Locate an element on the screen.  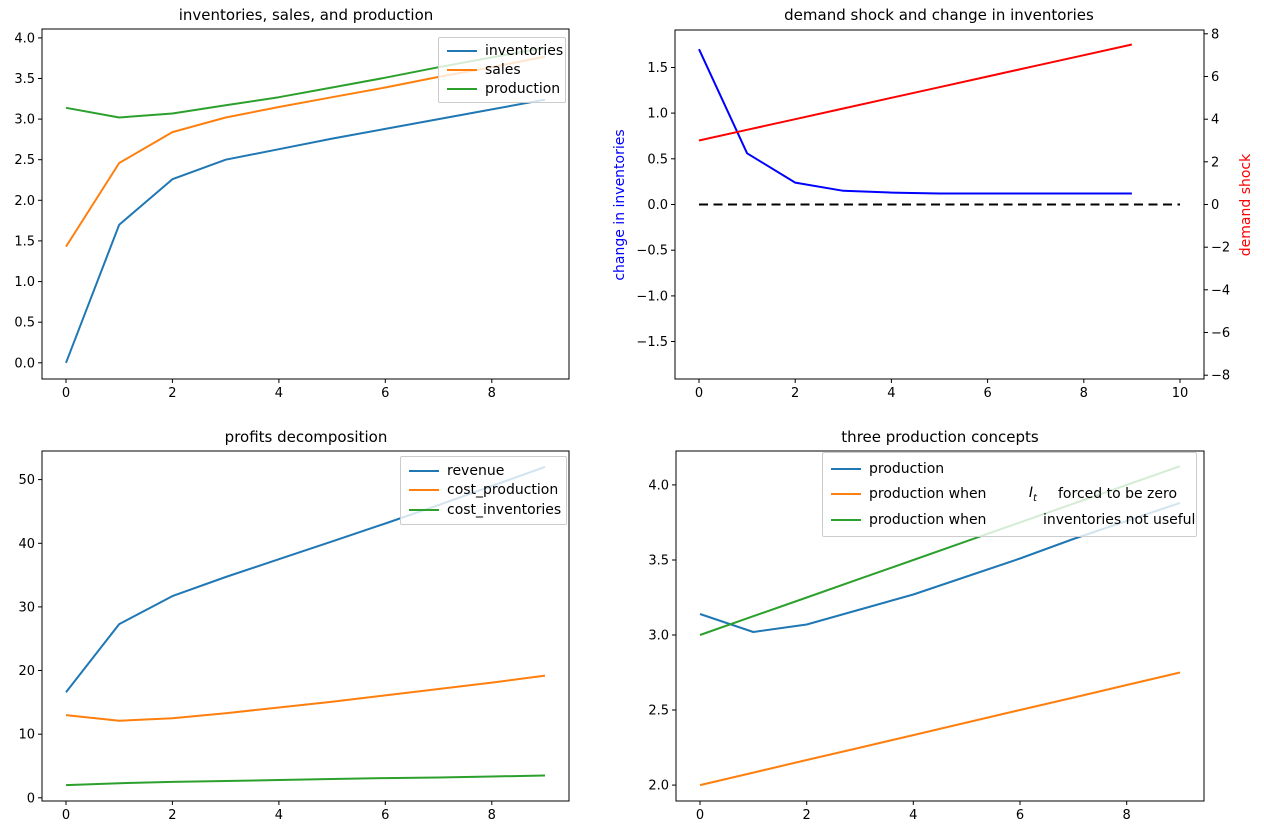
y-tick-right-label: 2 is located at coordinates (1215, 162).